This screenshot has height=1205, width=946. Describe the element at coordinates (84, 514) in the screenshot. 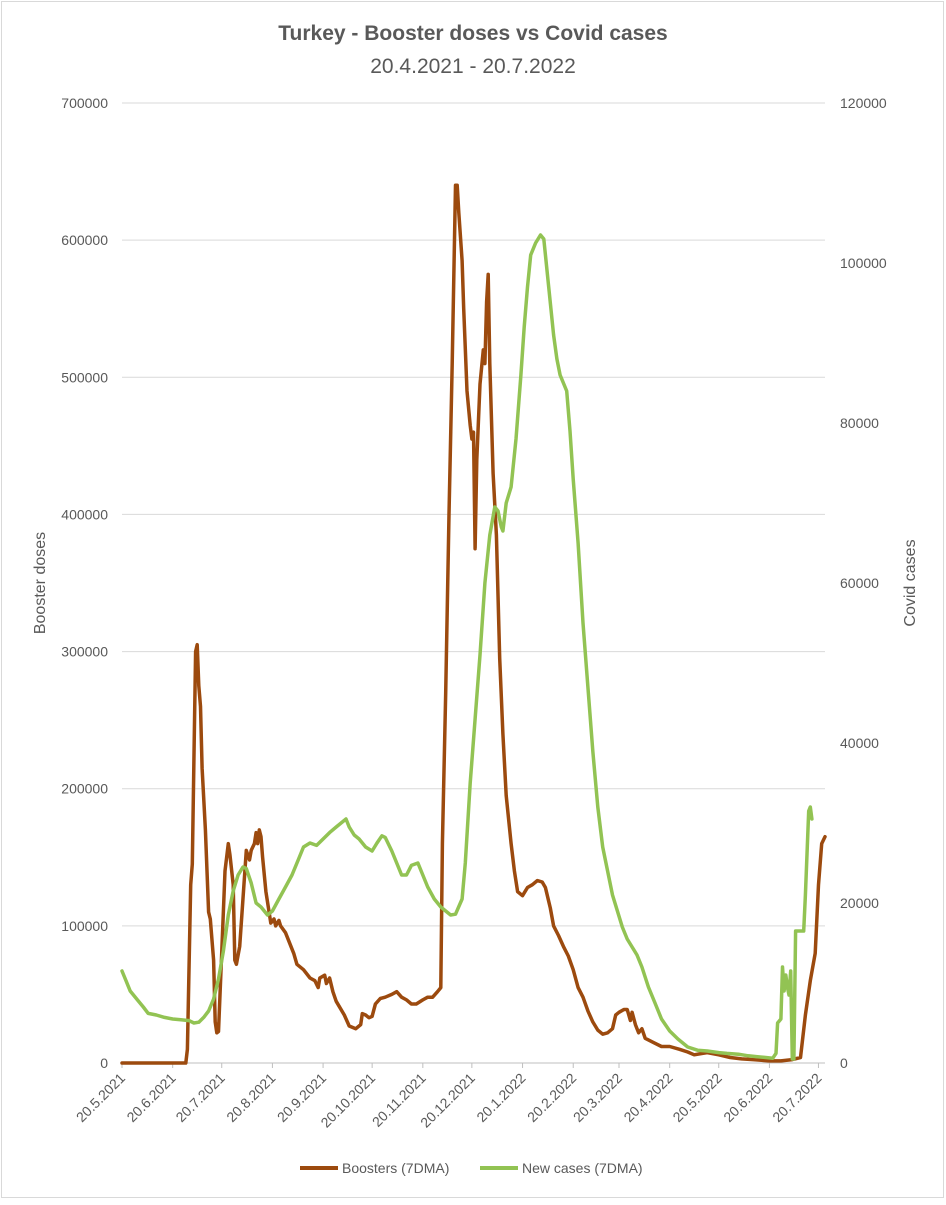

I see `left-tick-label: 400000` at that location.